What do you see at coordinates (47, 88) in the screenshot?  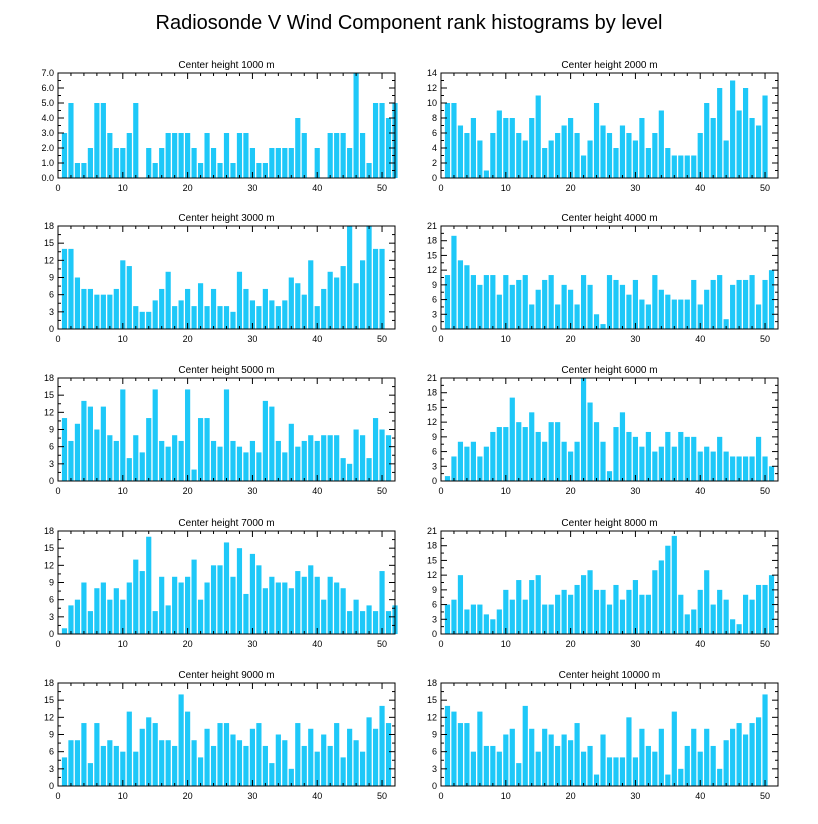 I see `y-tick-label: 6.0` at bounding box center [47, 88].